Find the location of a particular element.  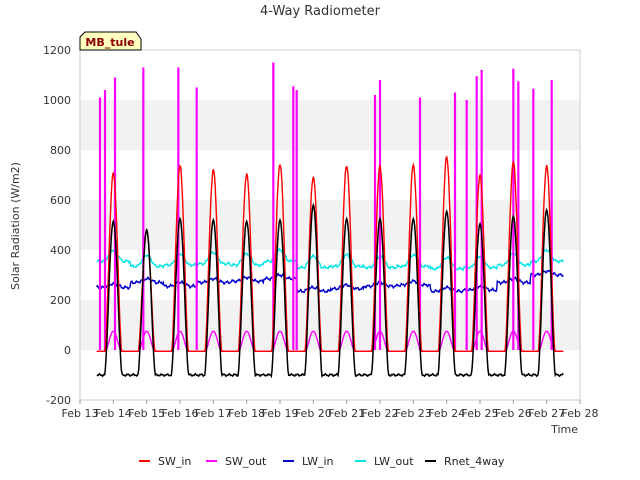

y-tick-label: 1200 is located at coordinates (57, 50).